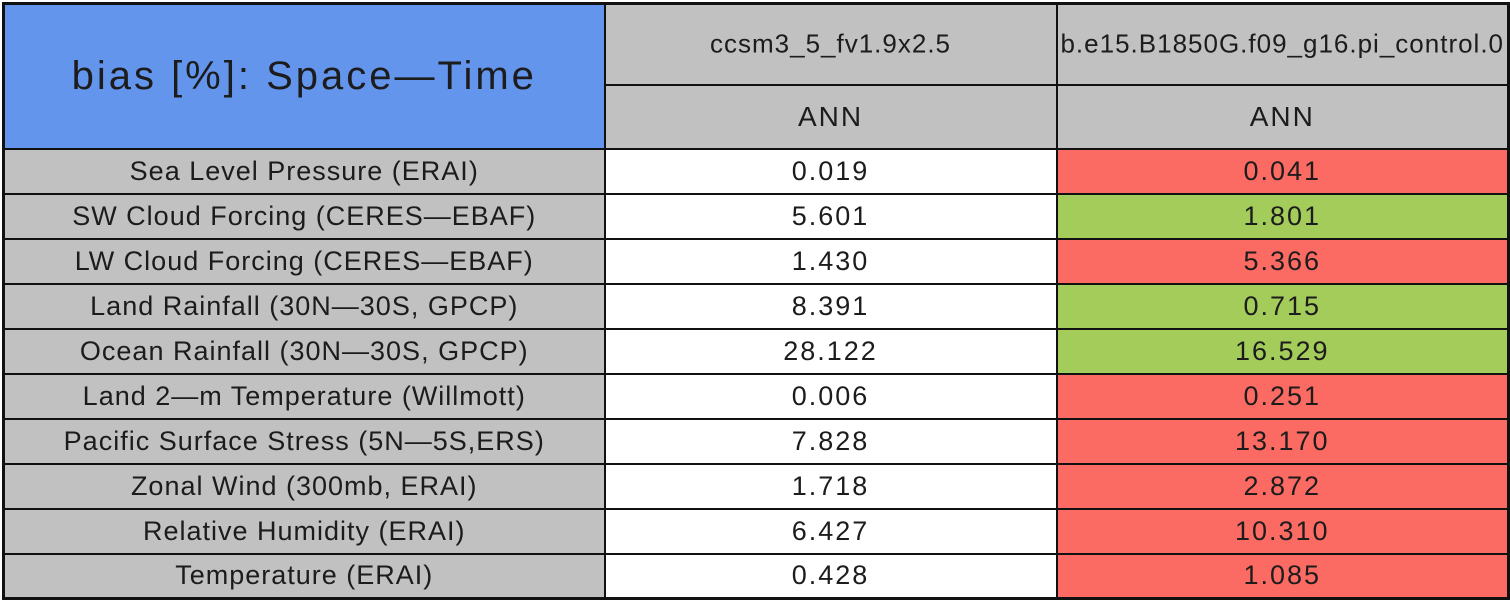  What do you see at coordinates (304, 261) in the screenshot?
I see `variable-label: LW Cloud Forcing (CERES—EBAF)` at bounding box center [304, 261].